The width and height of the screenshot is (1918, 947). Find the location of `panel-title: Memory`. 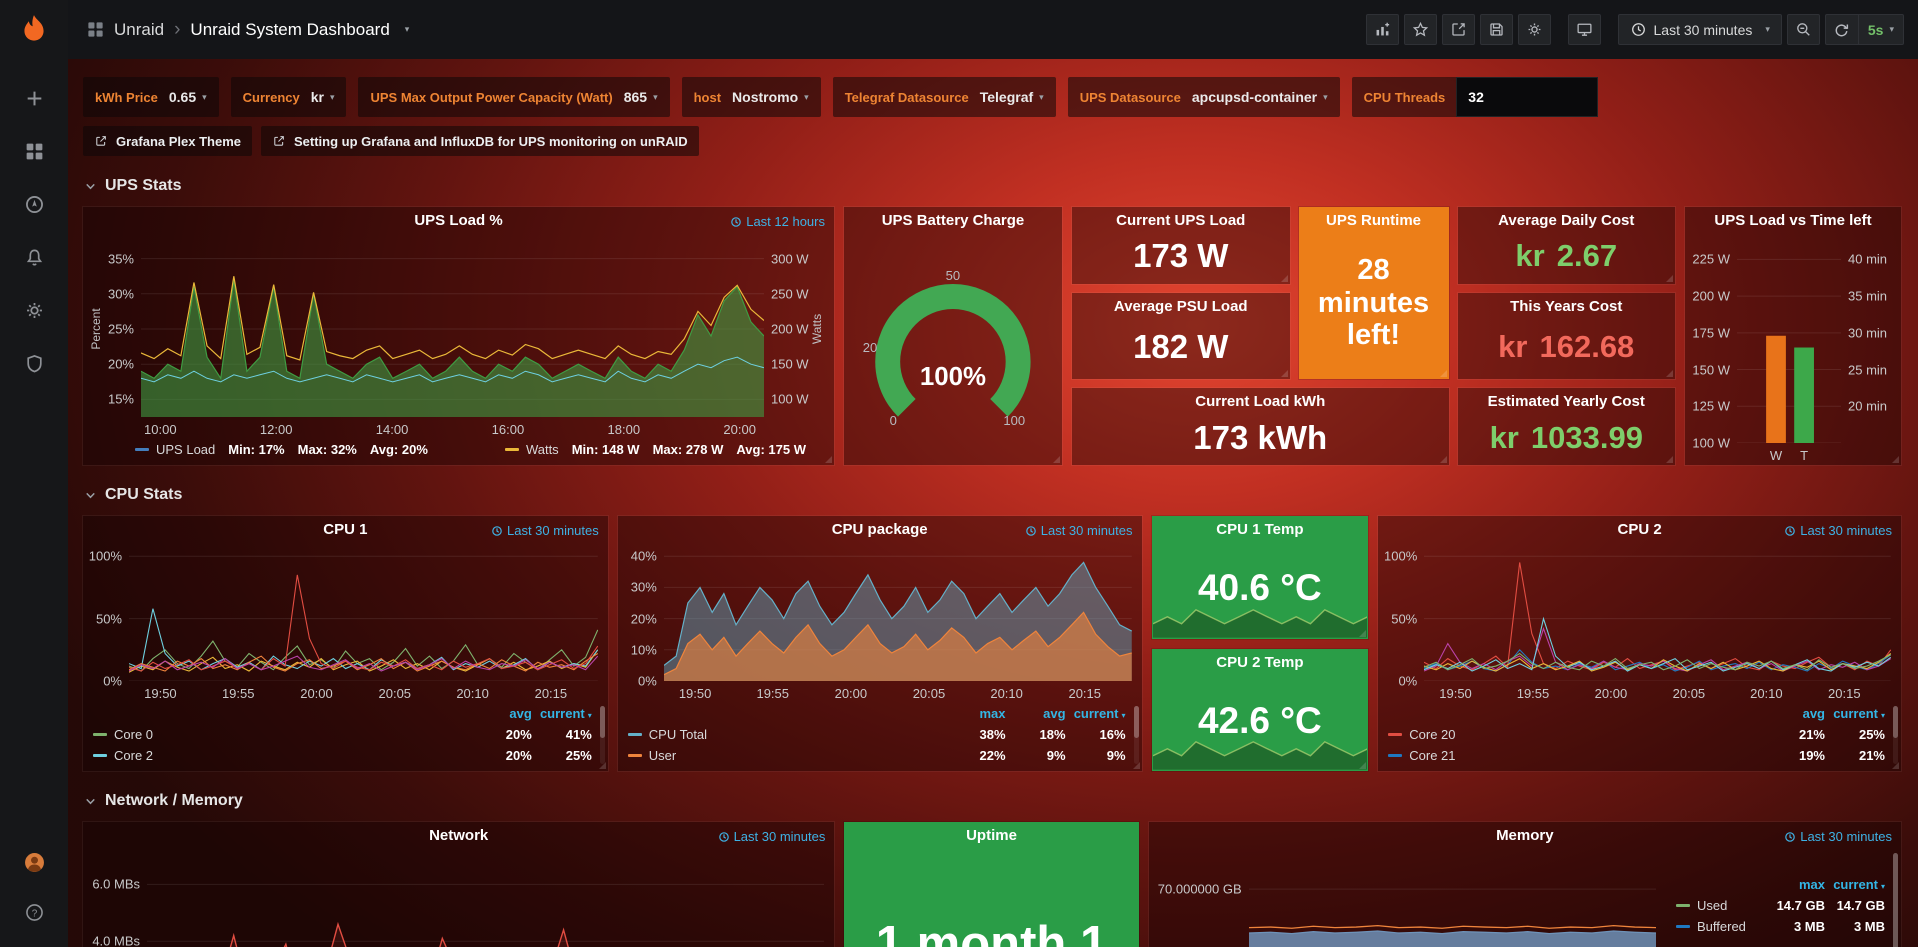

panel-title: Memory is located at coordinates (1525, 835).